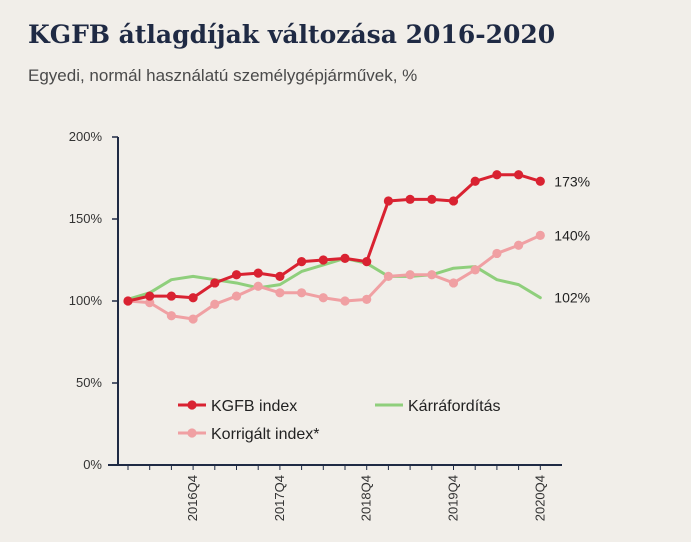 The height and width of the screenshot is (542, 691). What do you see at coordinates (453, 498) in the screenshot?
I see `x-tick-label: 2019Q4` at bounding box center [453, 498].